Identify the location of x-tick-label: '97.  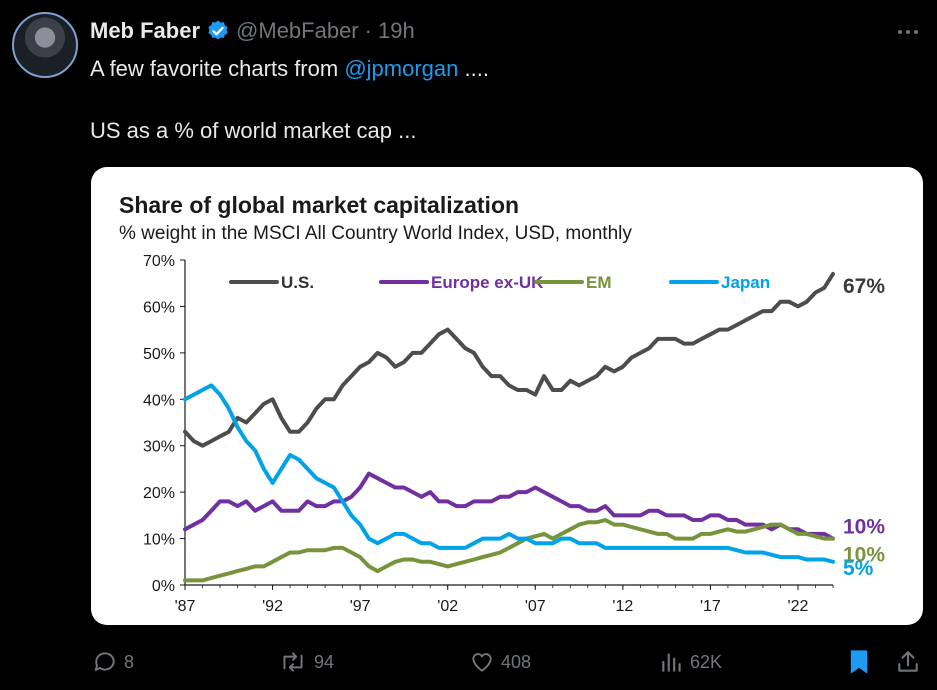
(360, 606).